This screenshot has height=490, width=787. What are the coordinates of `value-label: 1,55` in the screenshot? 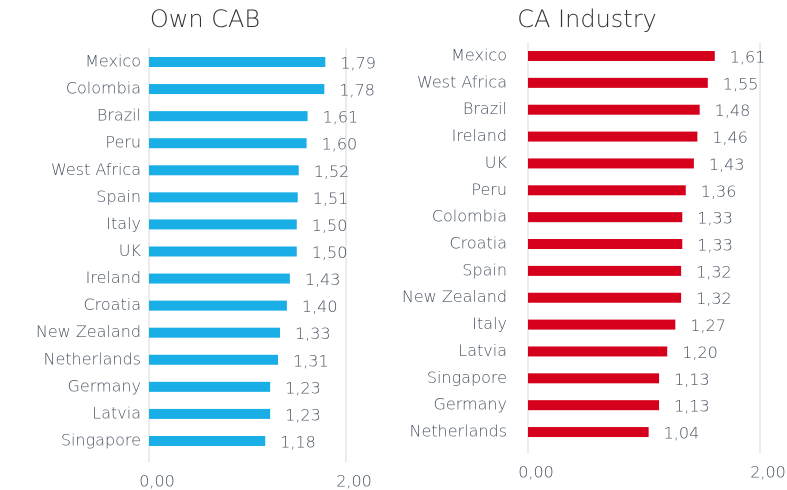 It's located at (741, 83).